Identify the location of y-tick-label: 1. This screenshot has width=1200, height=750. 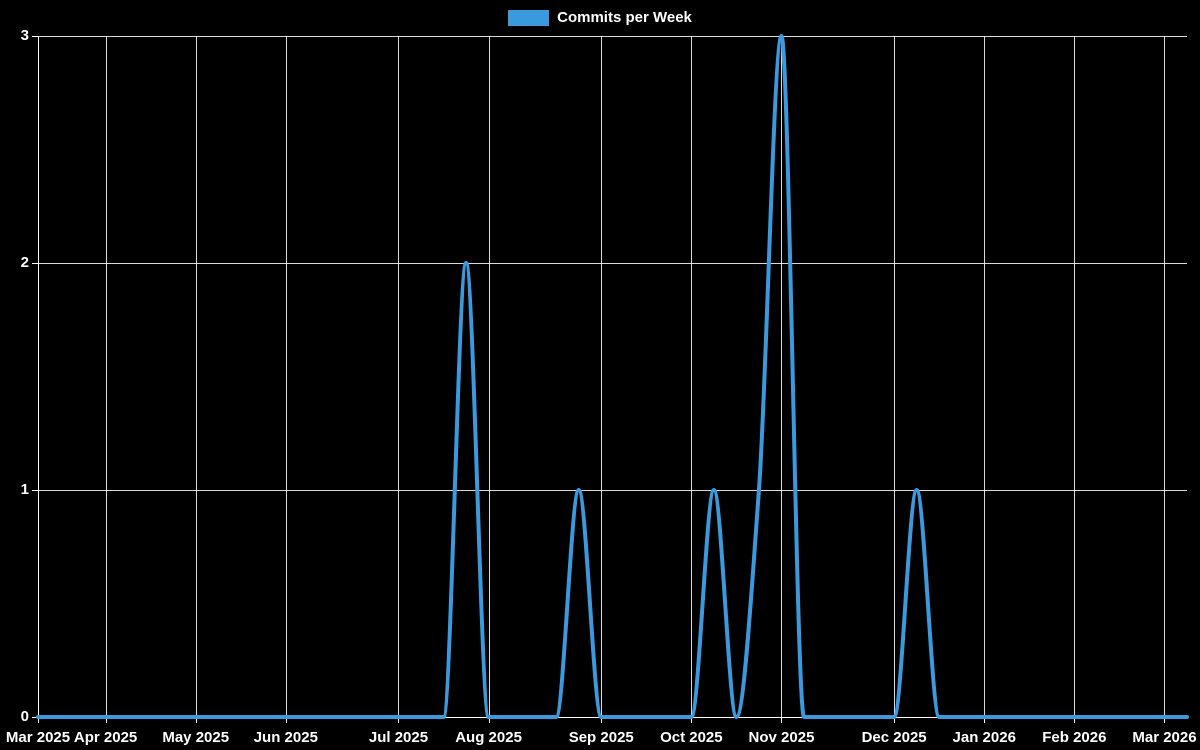
(24, 489).